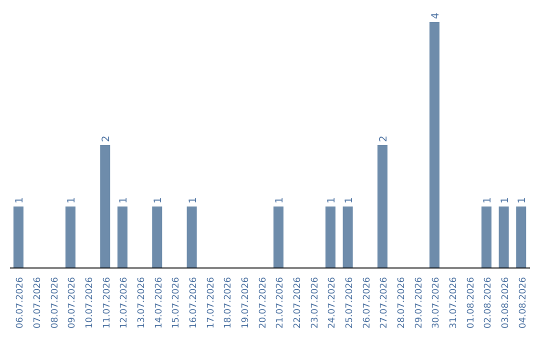 The height and width of the screenshot is (340, 540). What do you see at coordinates (38, 302) in the screenshot?
I see `x-tick-label: 07.07.2026` at bounding box center [38, 302].